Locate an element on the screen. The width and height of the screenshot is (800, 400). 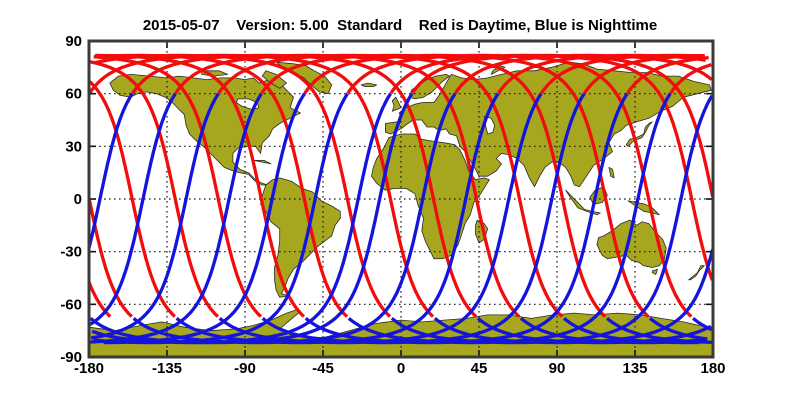
x-tick-label: 135 is located at coordinates (634, 368).